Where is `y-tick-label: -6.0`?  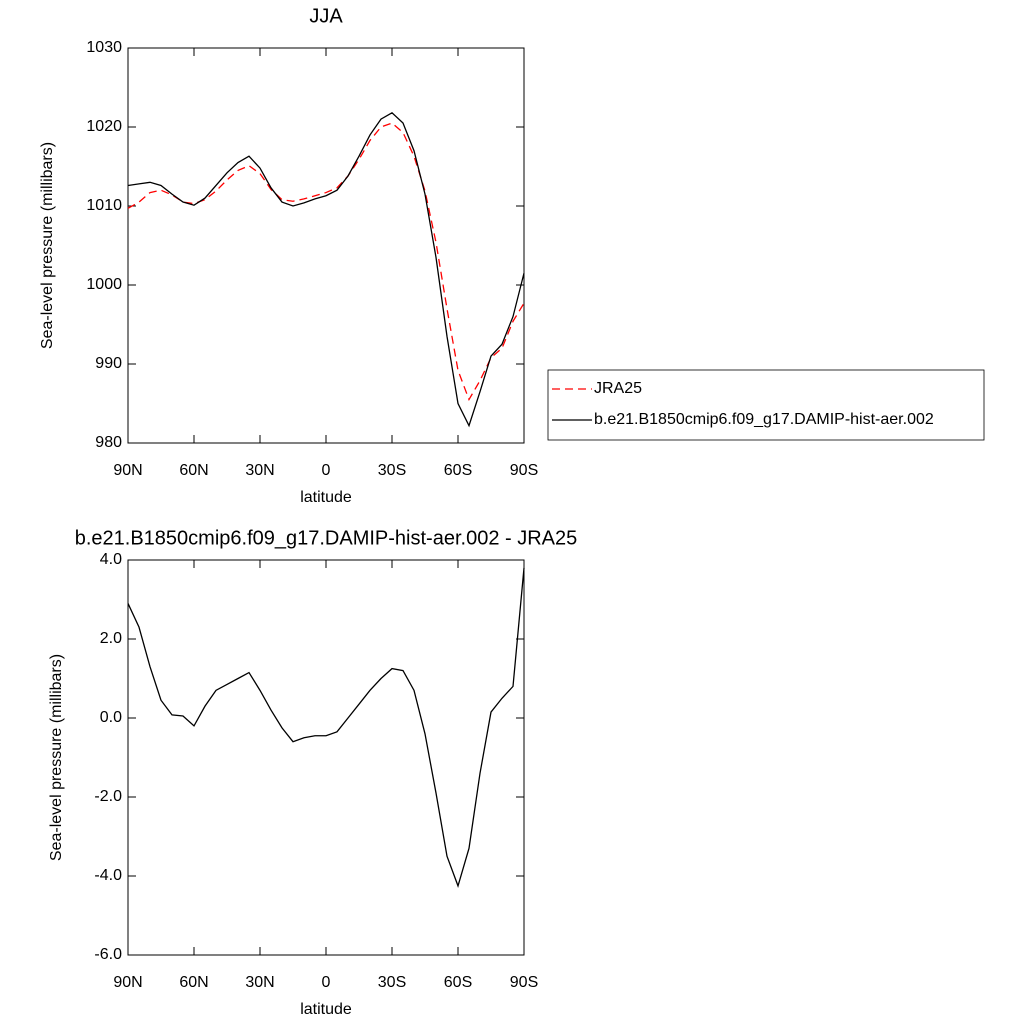
y-tick-label: -6.0 is located at coordinates (108, 954).